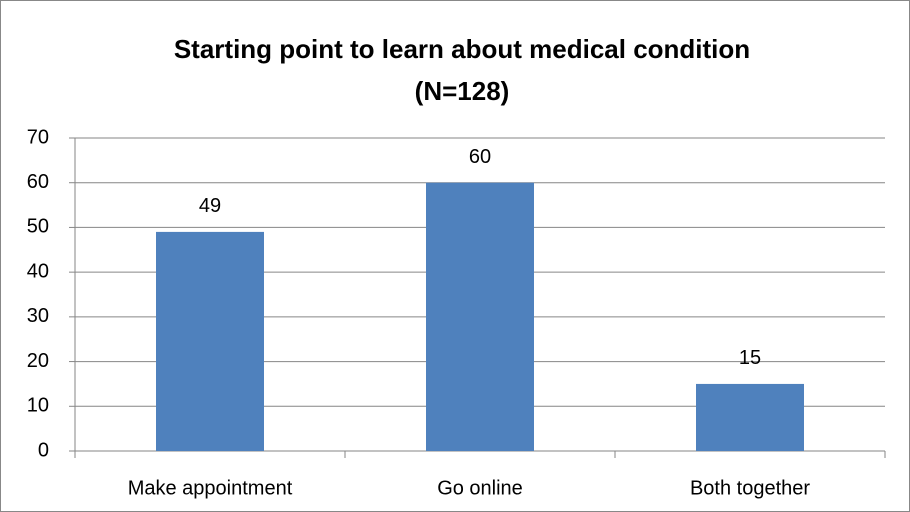 Image resolution: width=910 pixels, height=512 pixels. What do you see at coordinates (38, 227) in the screenshot?
I see `y-tick-label: 50` at bounding box center [38, 227].